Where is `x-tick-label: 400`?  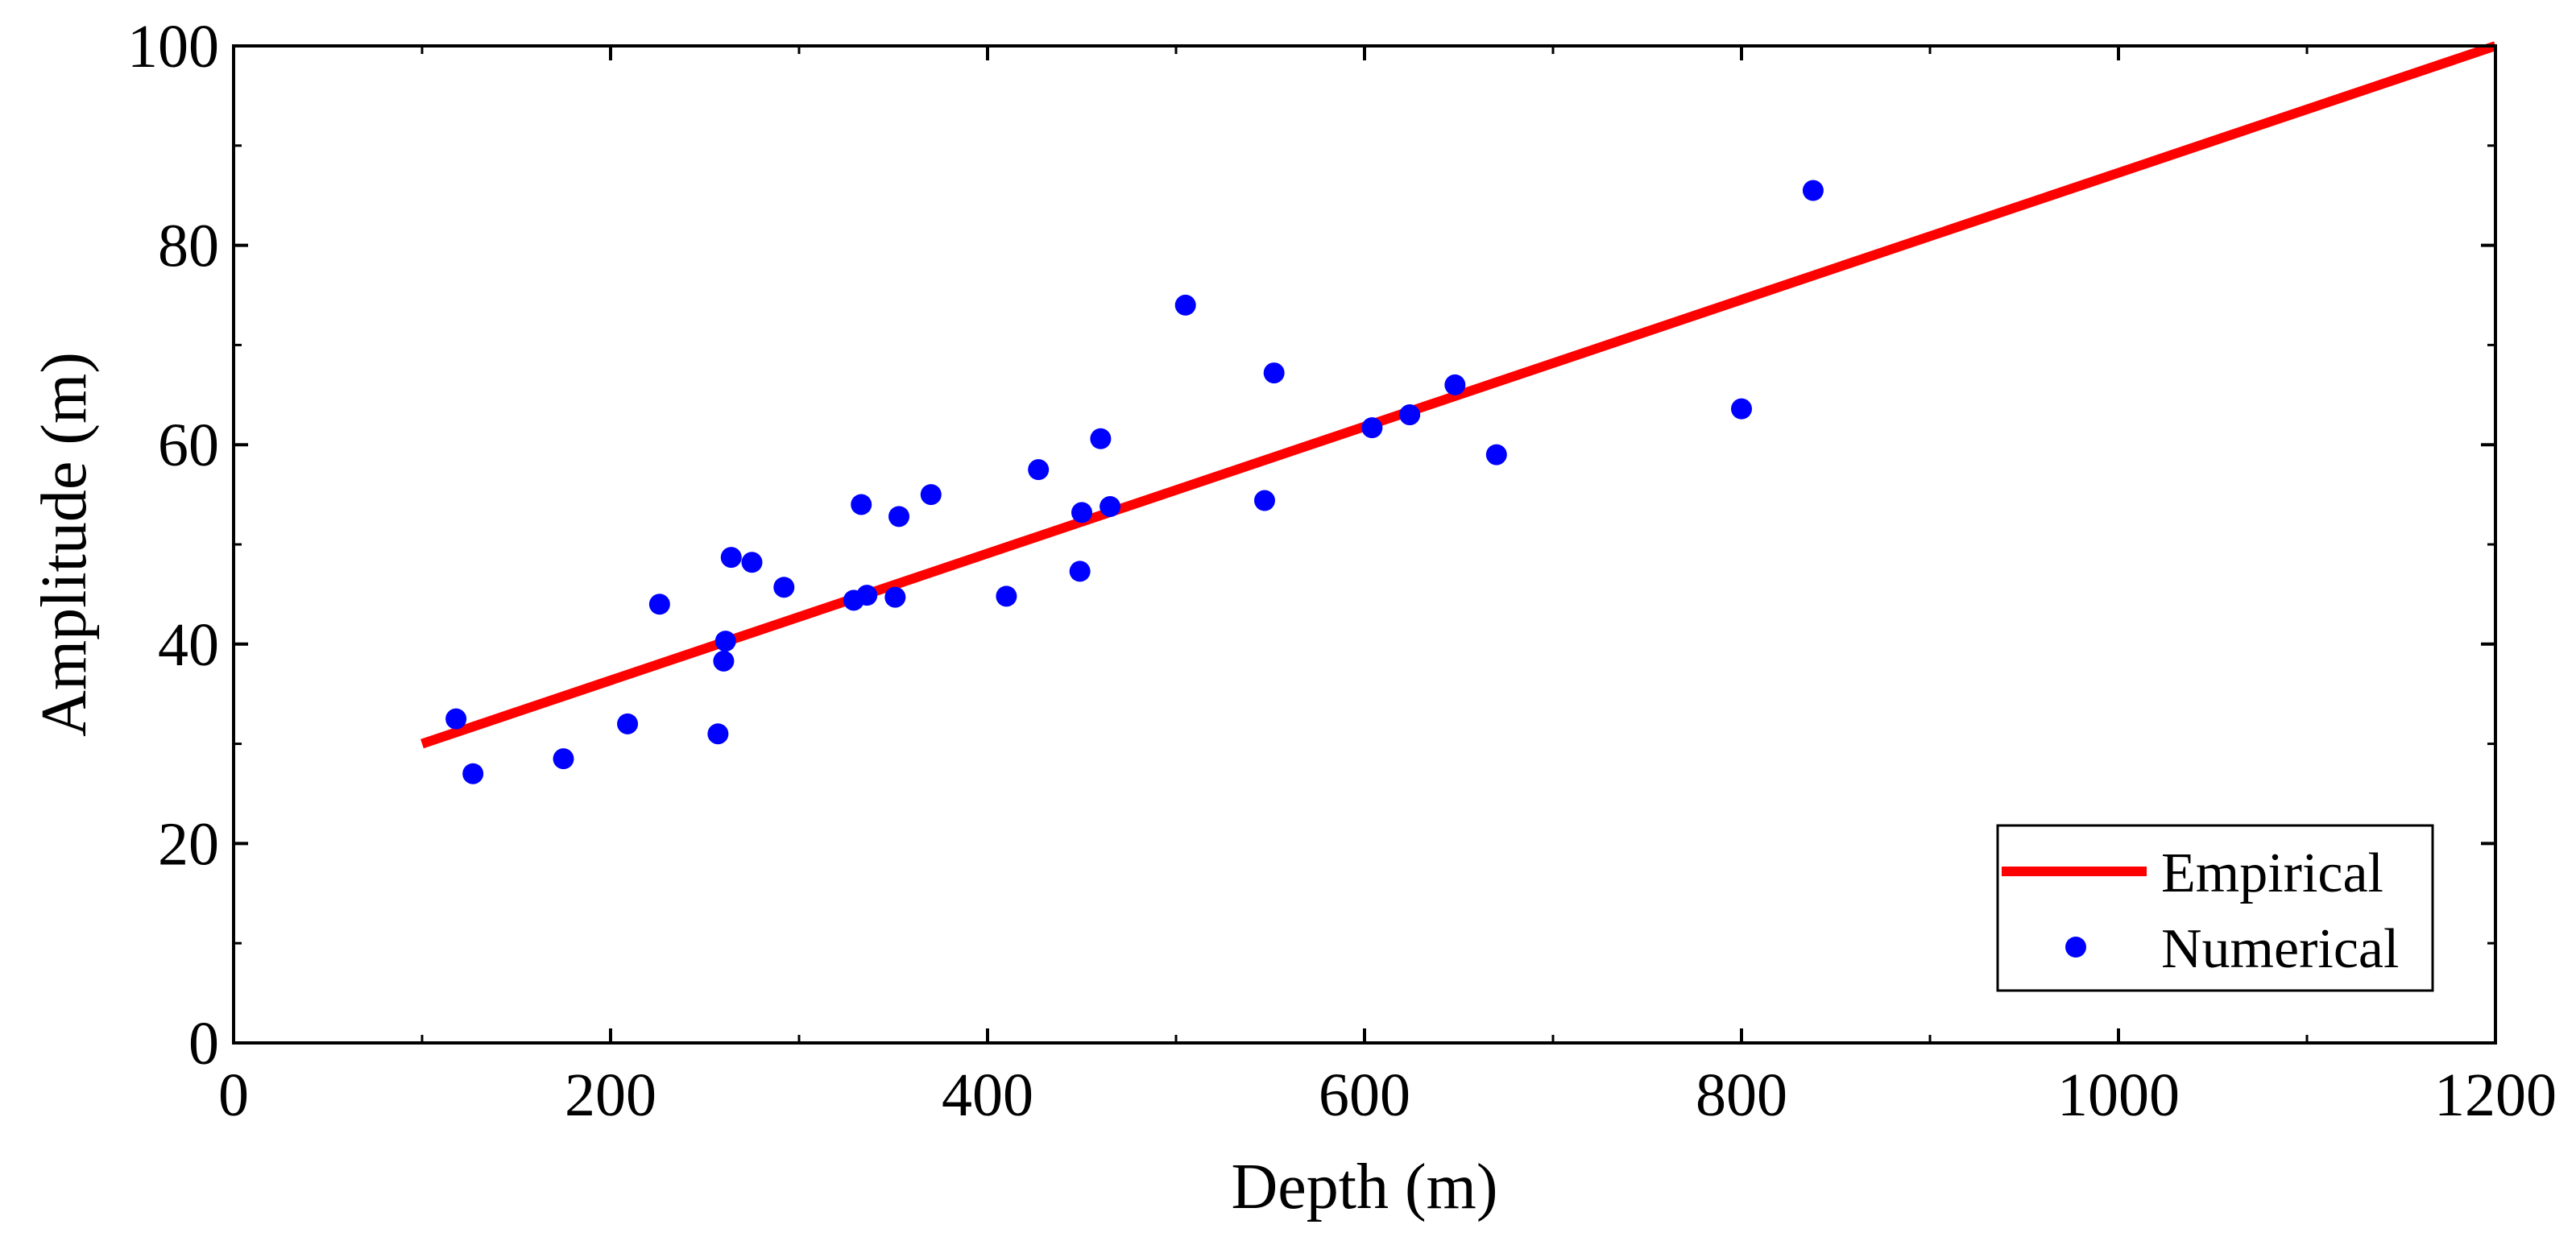 x-tick-label: 400 is located at coordinates (987, 1095).